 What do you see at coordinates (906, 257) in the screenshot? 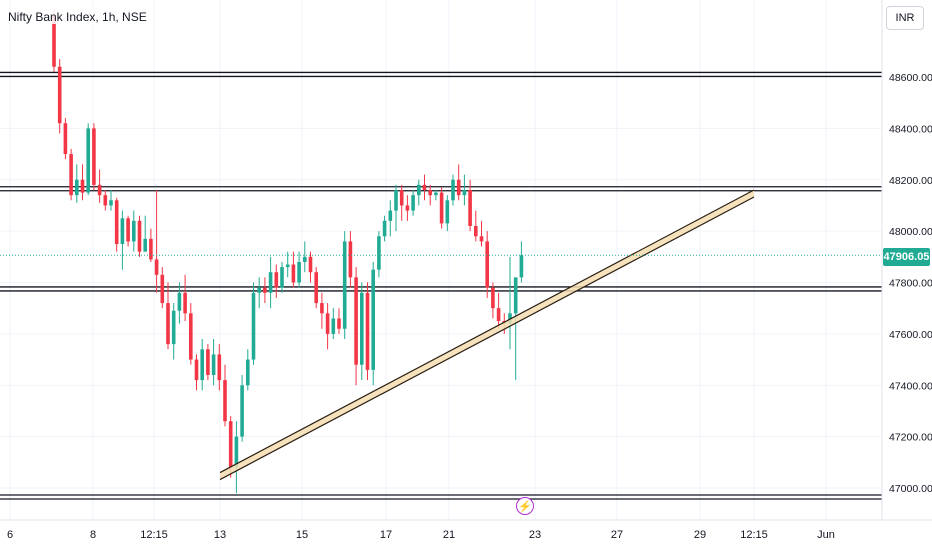
I see `last-price-label: 47906.05` at bounding box center [906, 257].